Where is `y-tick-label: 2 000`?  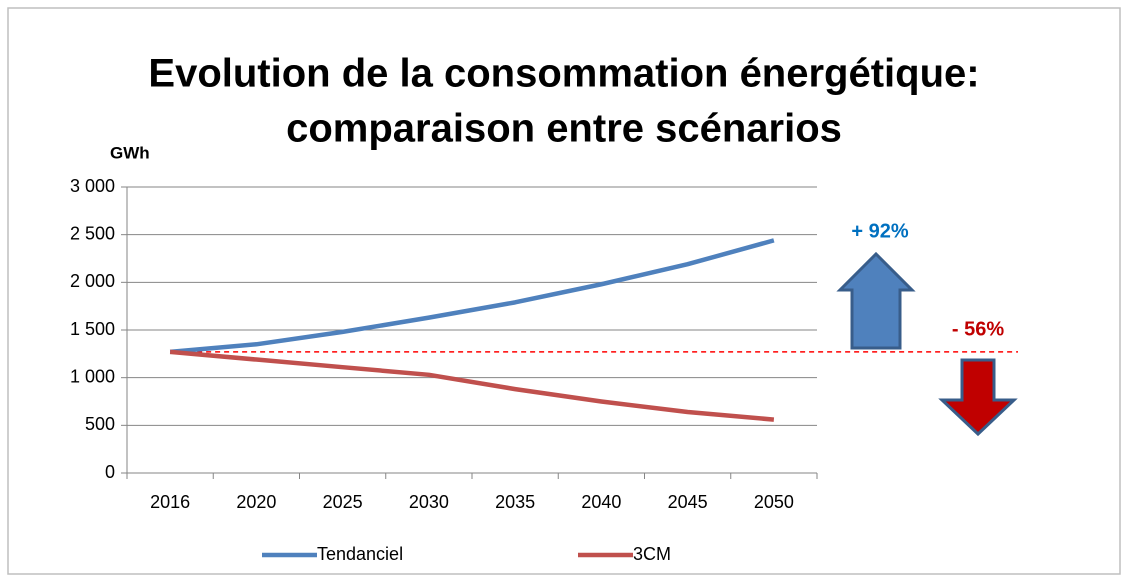 y-tick-label: 2 000 is located at coordinates (92, 281).